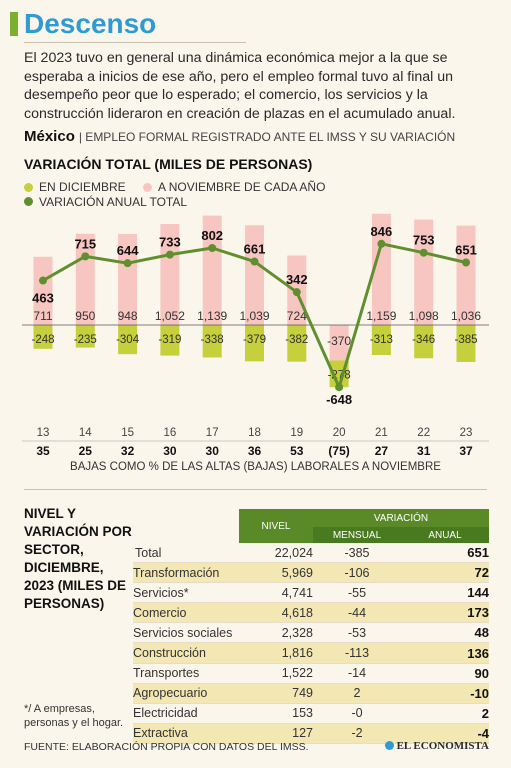 The height and width of the screenshot is (768, 511). Describe the element at coordinates (42, 340) in the screenshot. I see `label-december: -248` at that location.